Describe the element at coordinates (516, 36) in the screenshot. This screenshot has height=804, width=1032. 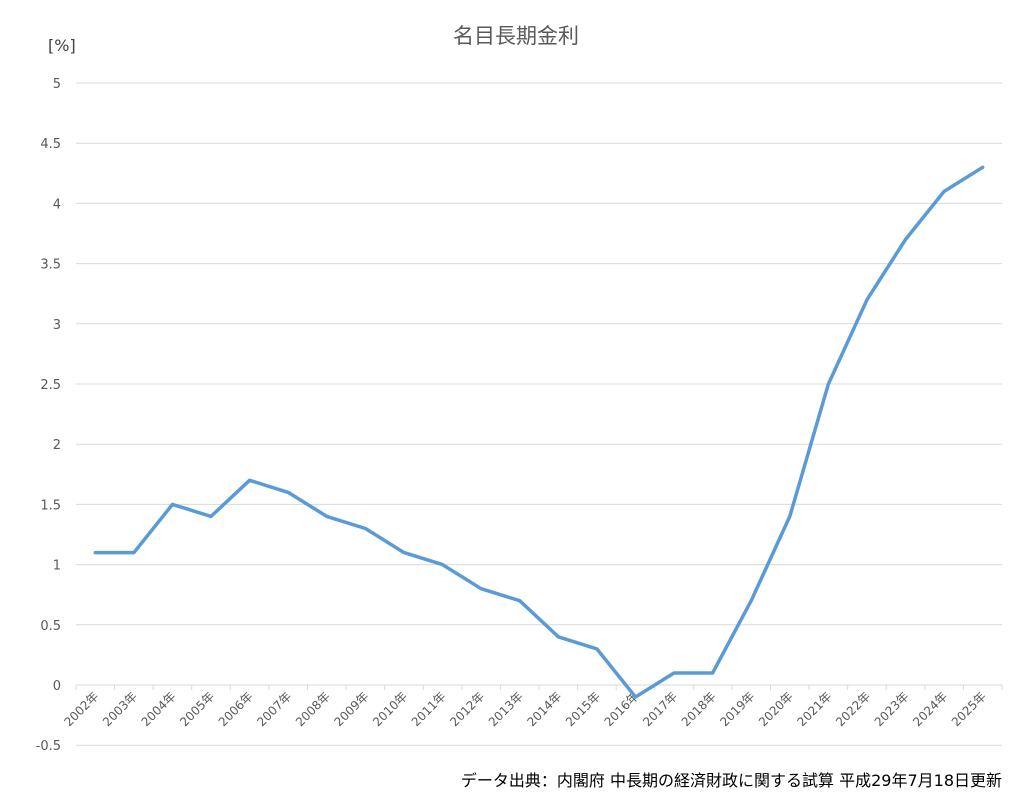
I see `chart-title: 名目長期金利` at that location.